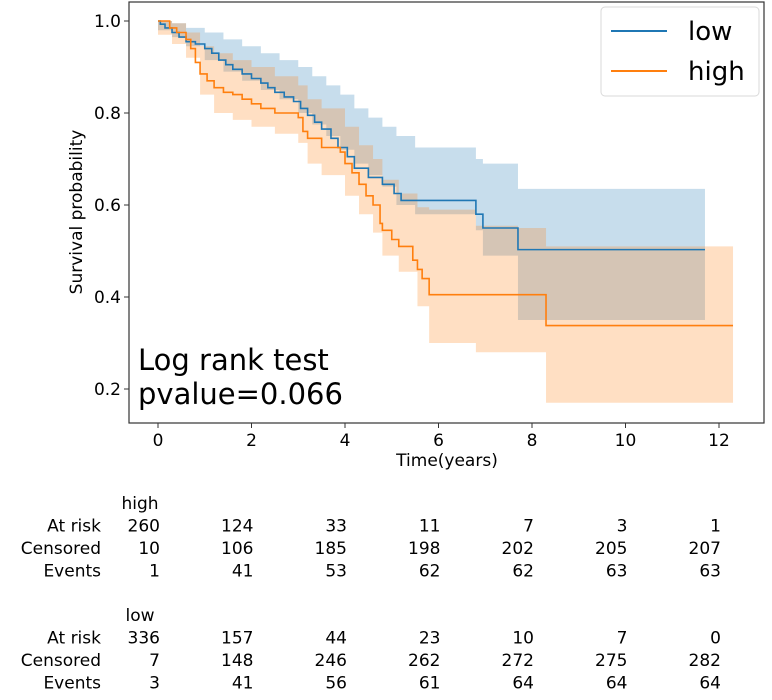  Describe the element at coordinates (139, 616) in the screenshot. I see `risk-group-label: low` at that location.